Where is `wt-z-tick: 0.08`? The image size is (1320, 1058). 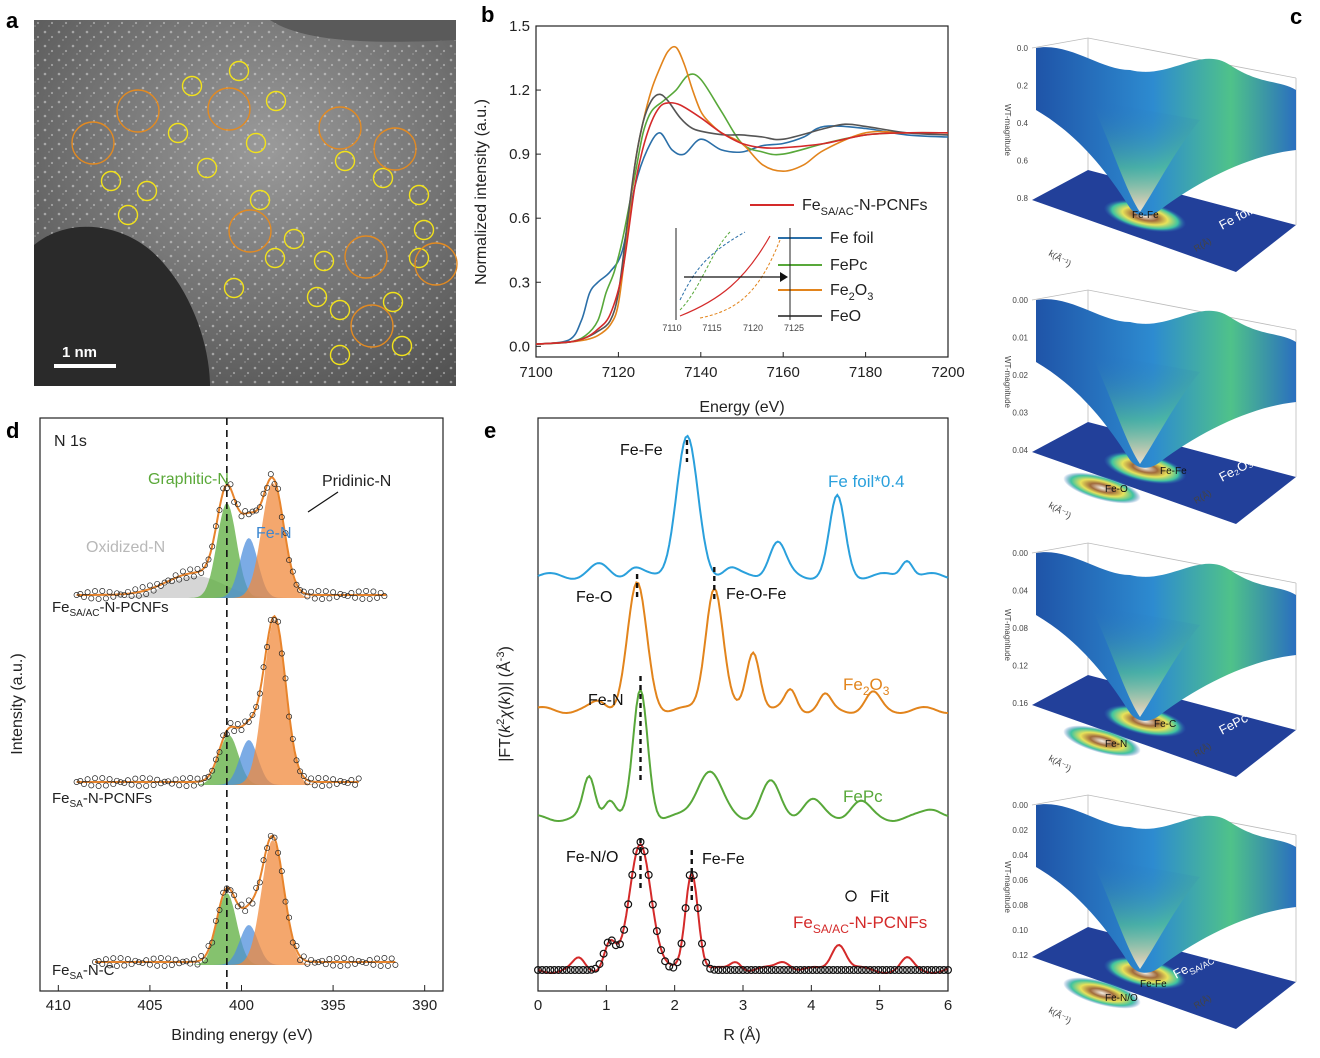 wt-z-tick: 0.08 is located at coordinates (1020, 905).